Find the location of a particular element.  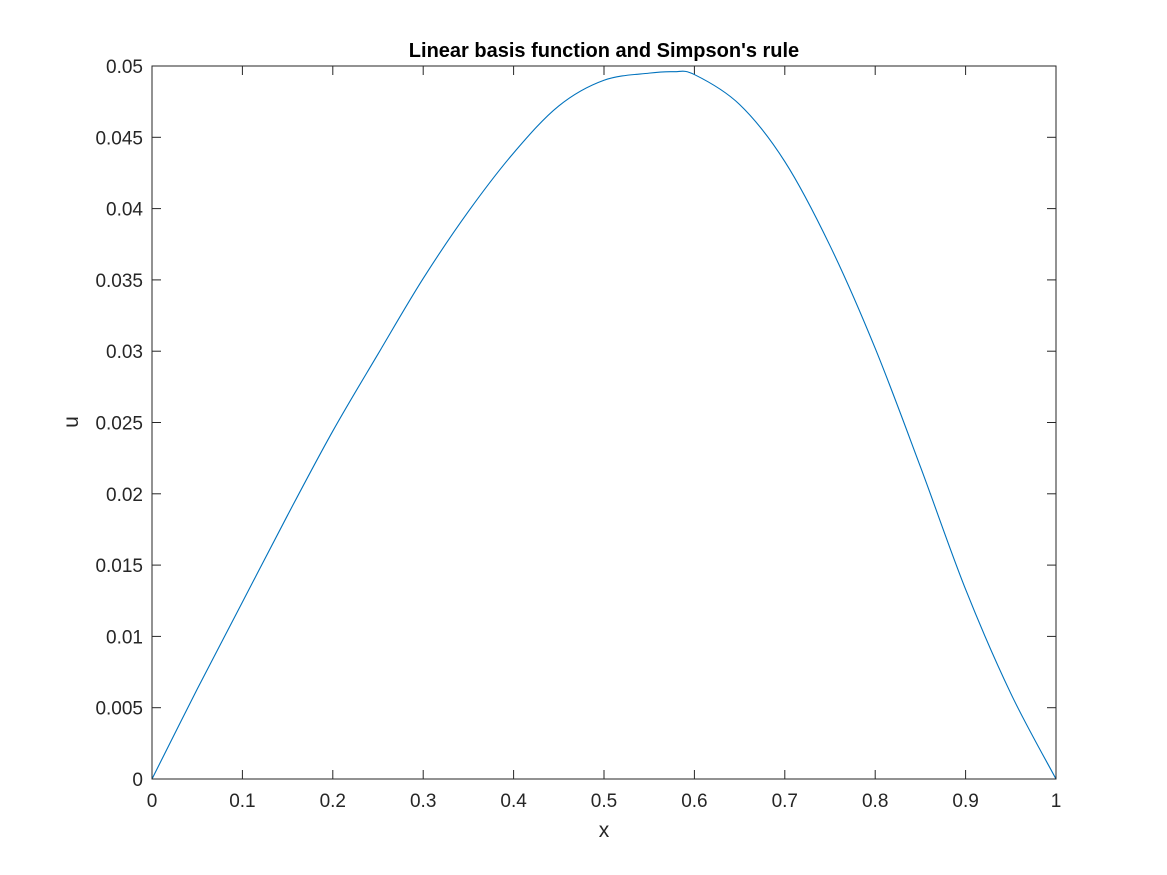

x-tick-label: 0.9 is located at coordinates (965, 801).